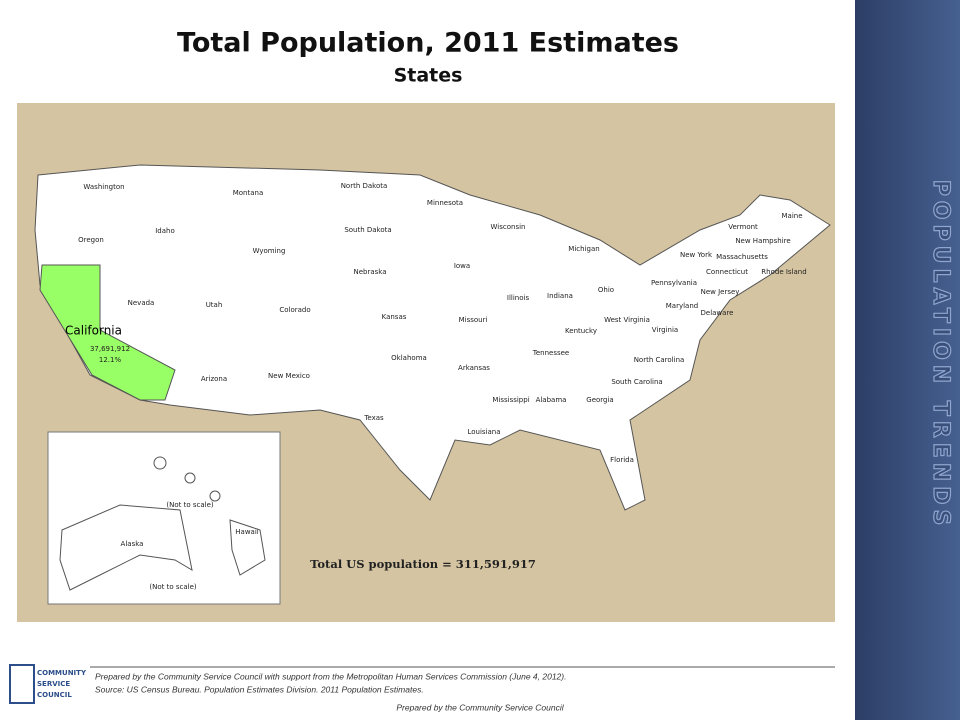  What do you see at coordinates (599, 400) in the screenshot?
I see `state-label: Georgia` at bounding box center [599, 400].